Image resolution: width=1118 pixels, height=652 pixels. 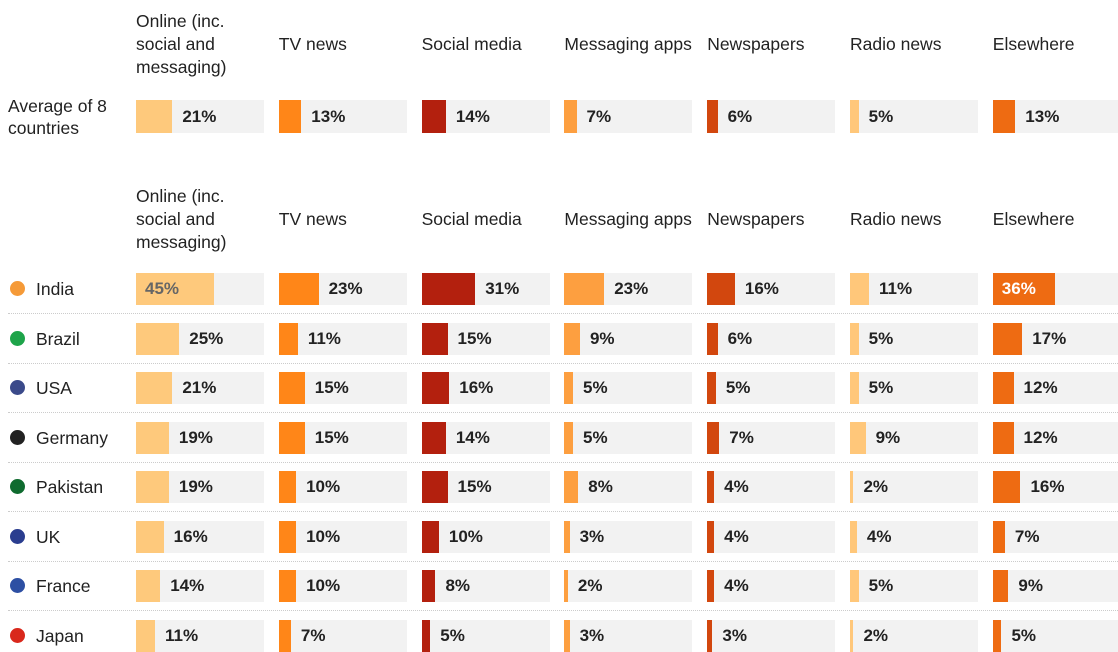 What do you see at coordinates (471, 43) in the screenshot?
I see `column-header: Social media` at bounding box center [471, 43].